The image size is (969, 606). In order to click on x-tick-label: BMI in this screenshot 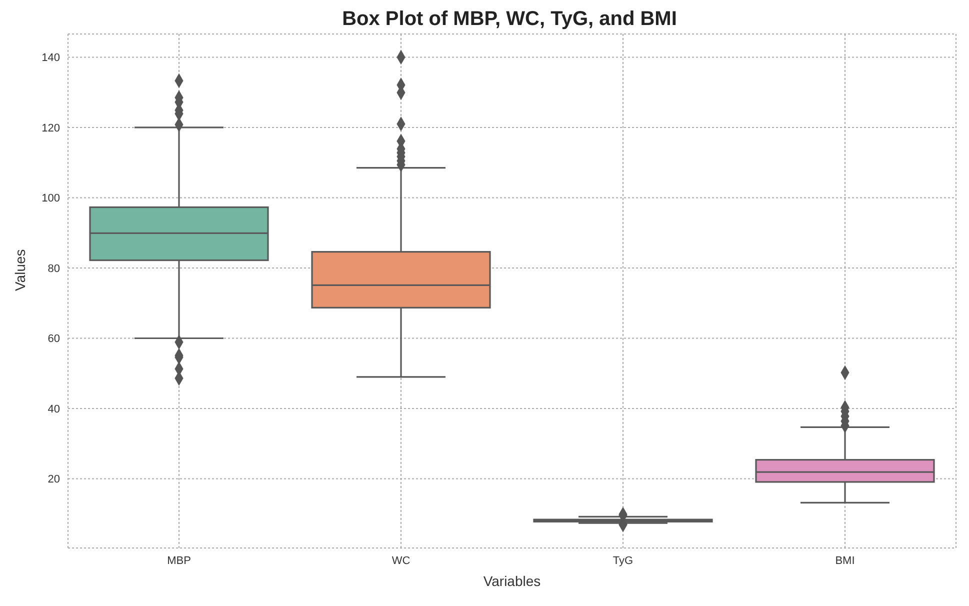, I will do `click(845, 560)`.